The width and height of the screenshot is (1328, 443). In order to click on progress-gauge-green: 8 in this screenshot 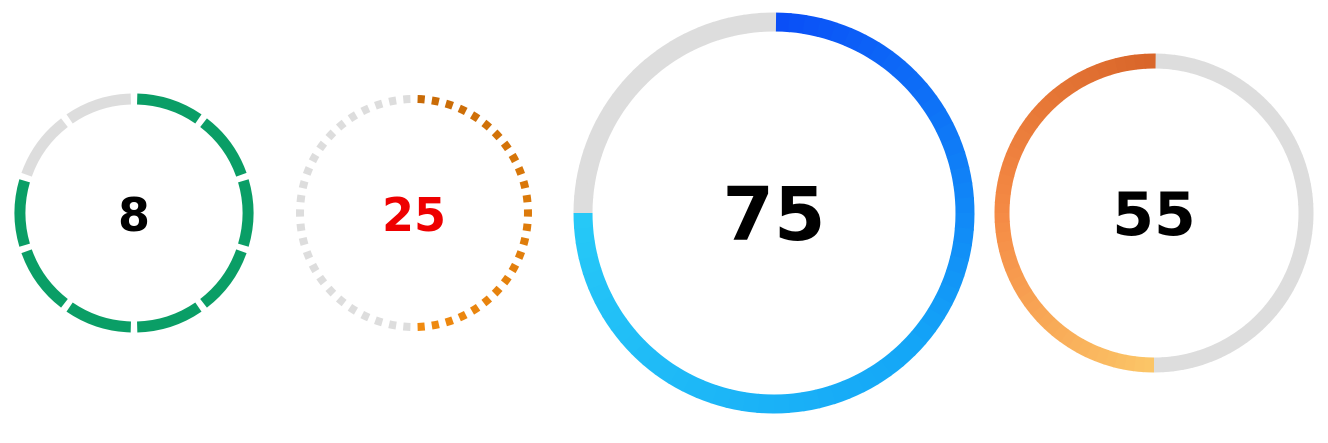, I will do `click(134, 213)`.